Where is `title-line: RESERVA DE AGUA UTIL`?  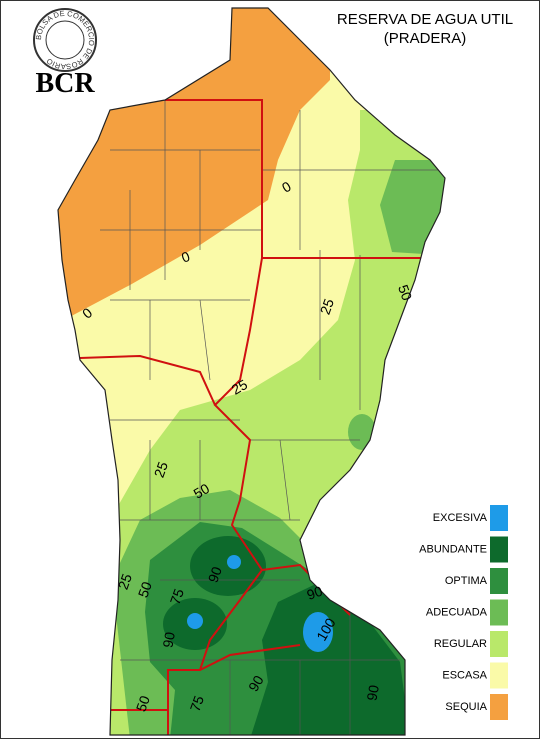
title-line: RESERVA DE AGUA UTIL is located at coordinates (425, 19).